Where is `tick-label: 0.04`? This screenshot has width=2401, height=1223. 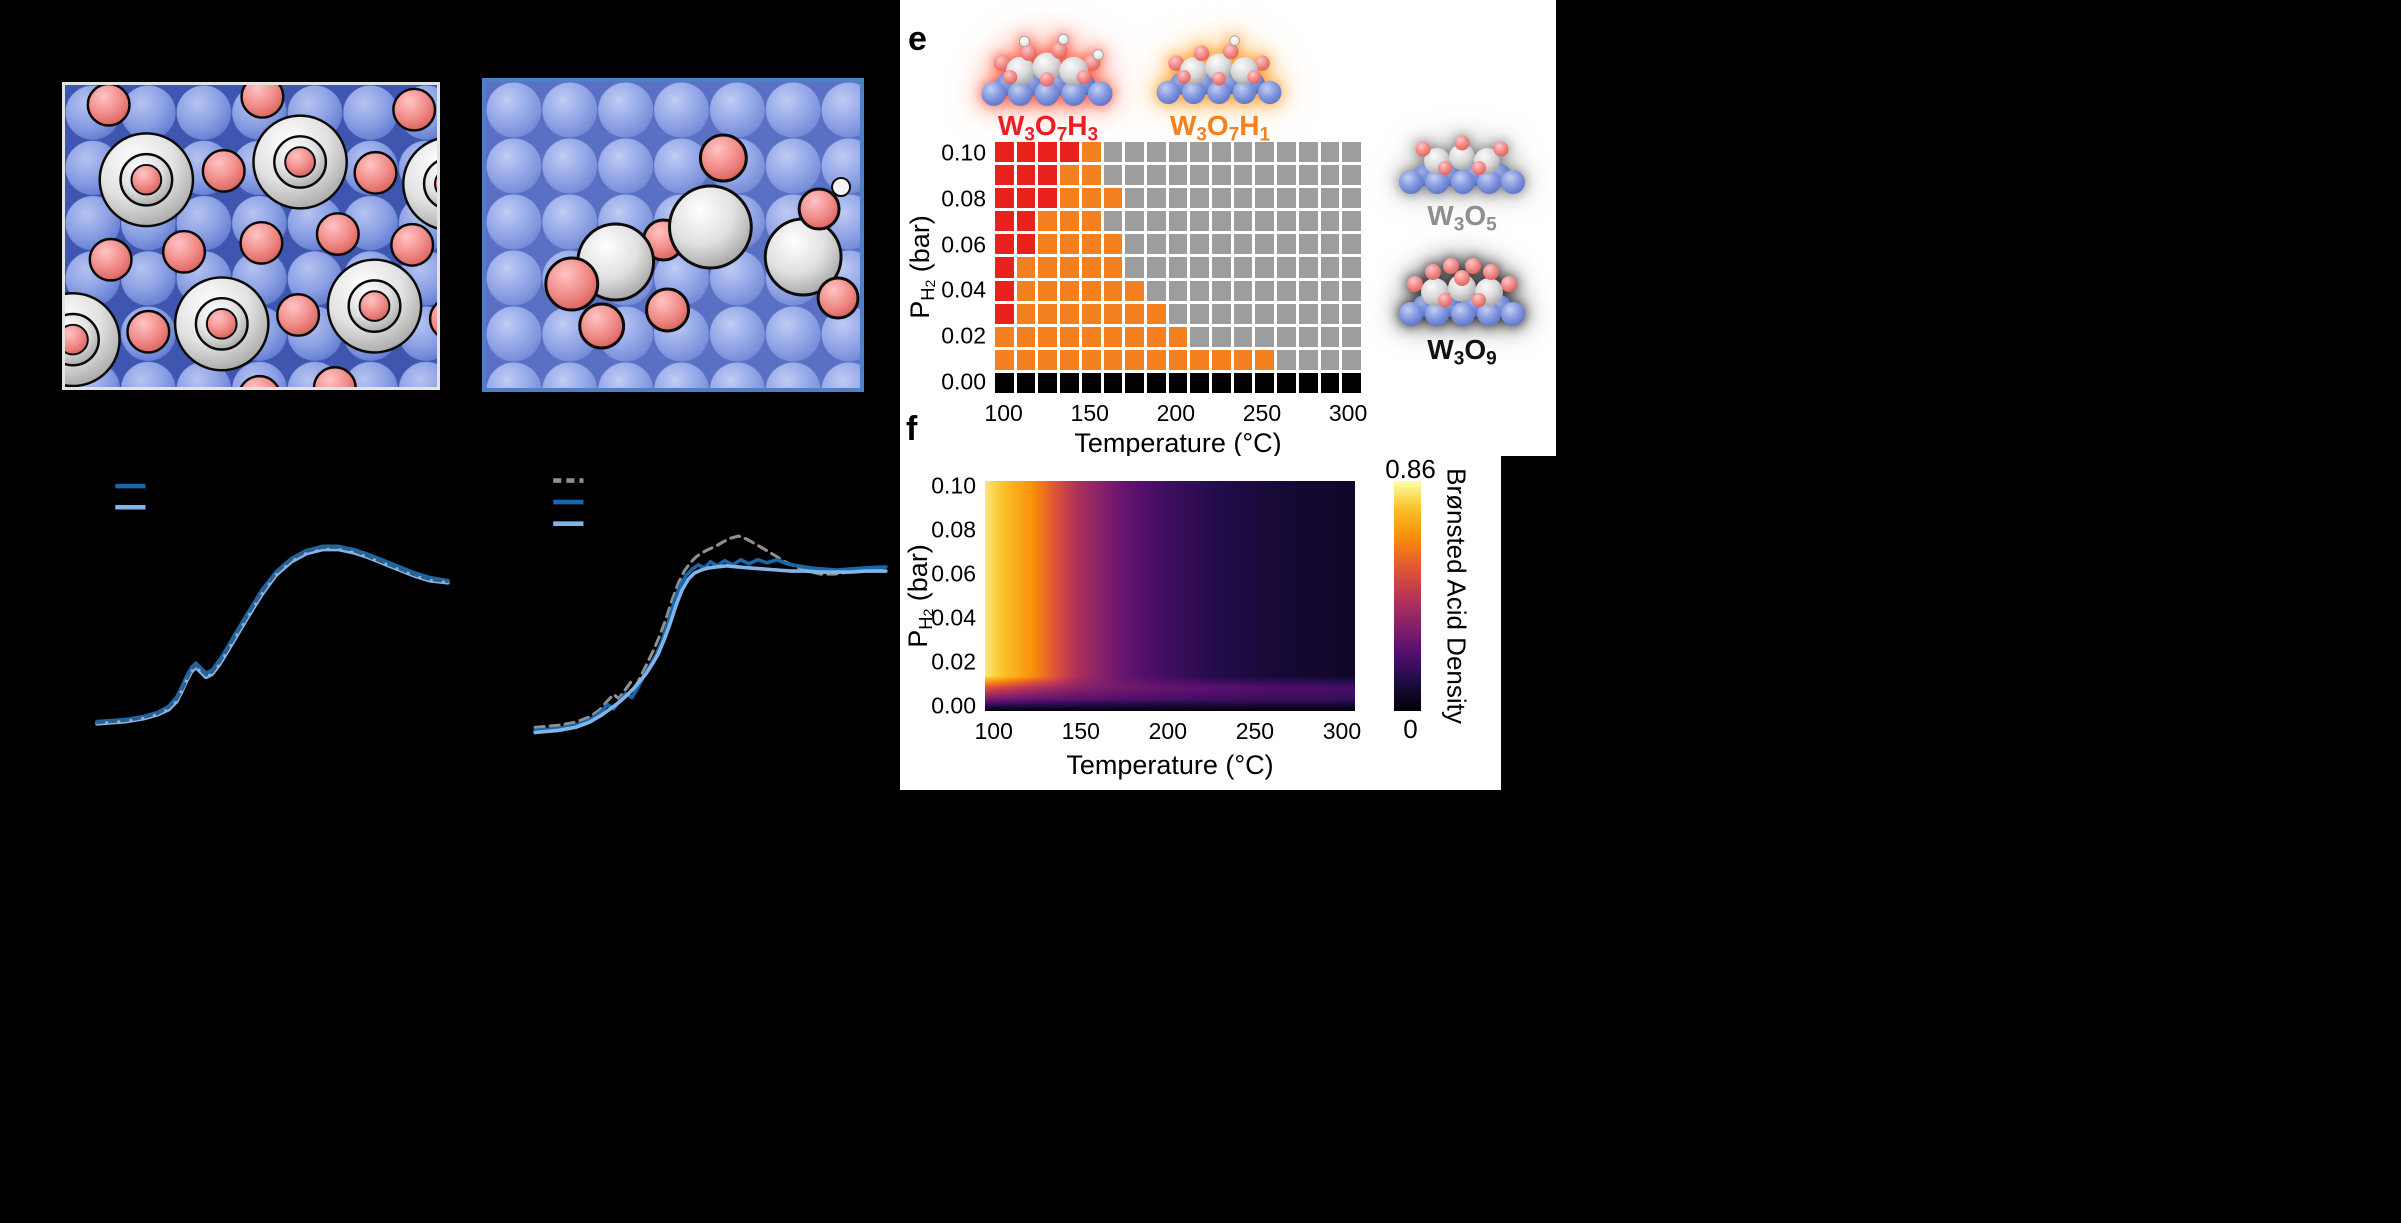 tick-label: 0.04 is located at coordinates (953, 617).